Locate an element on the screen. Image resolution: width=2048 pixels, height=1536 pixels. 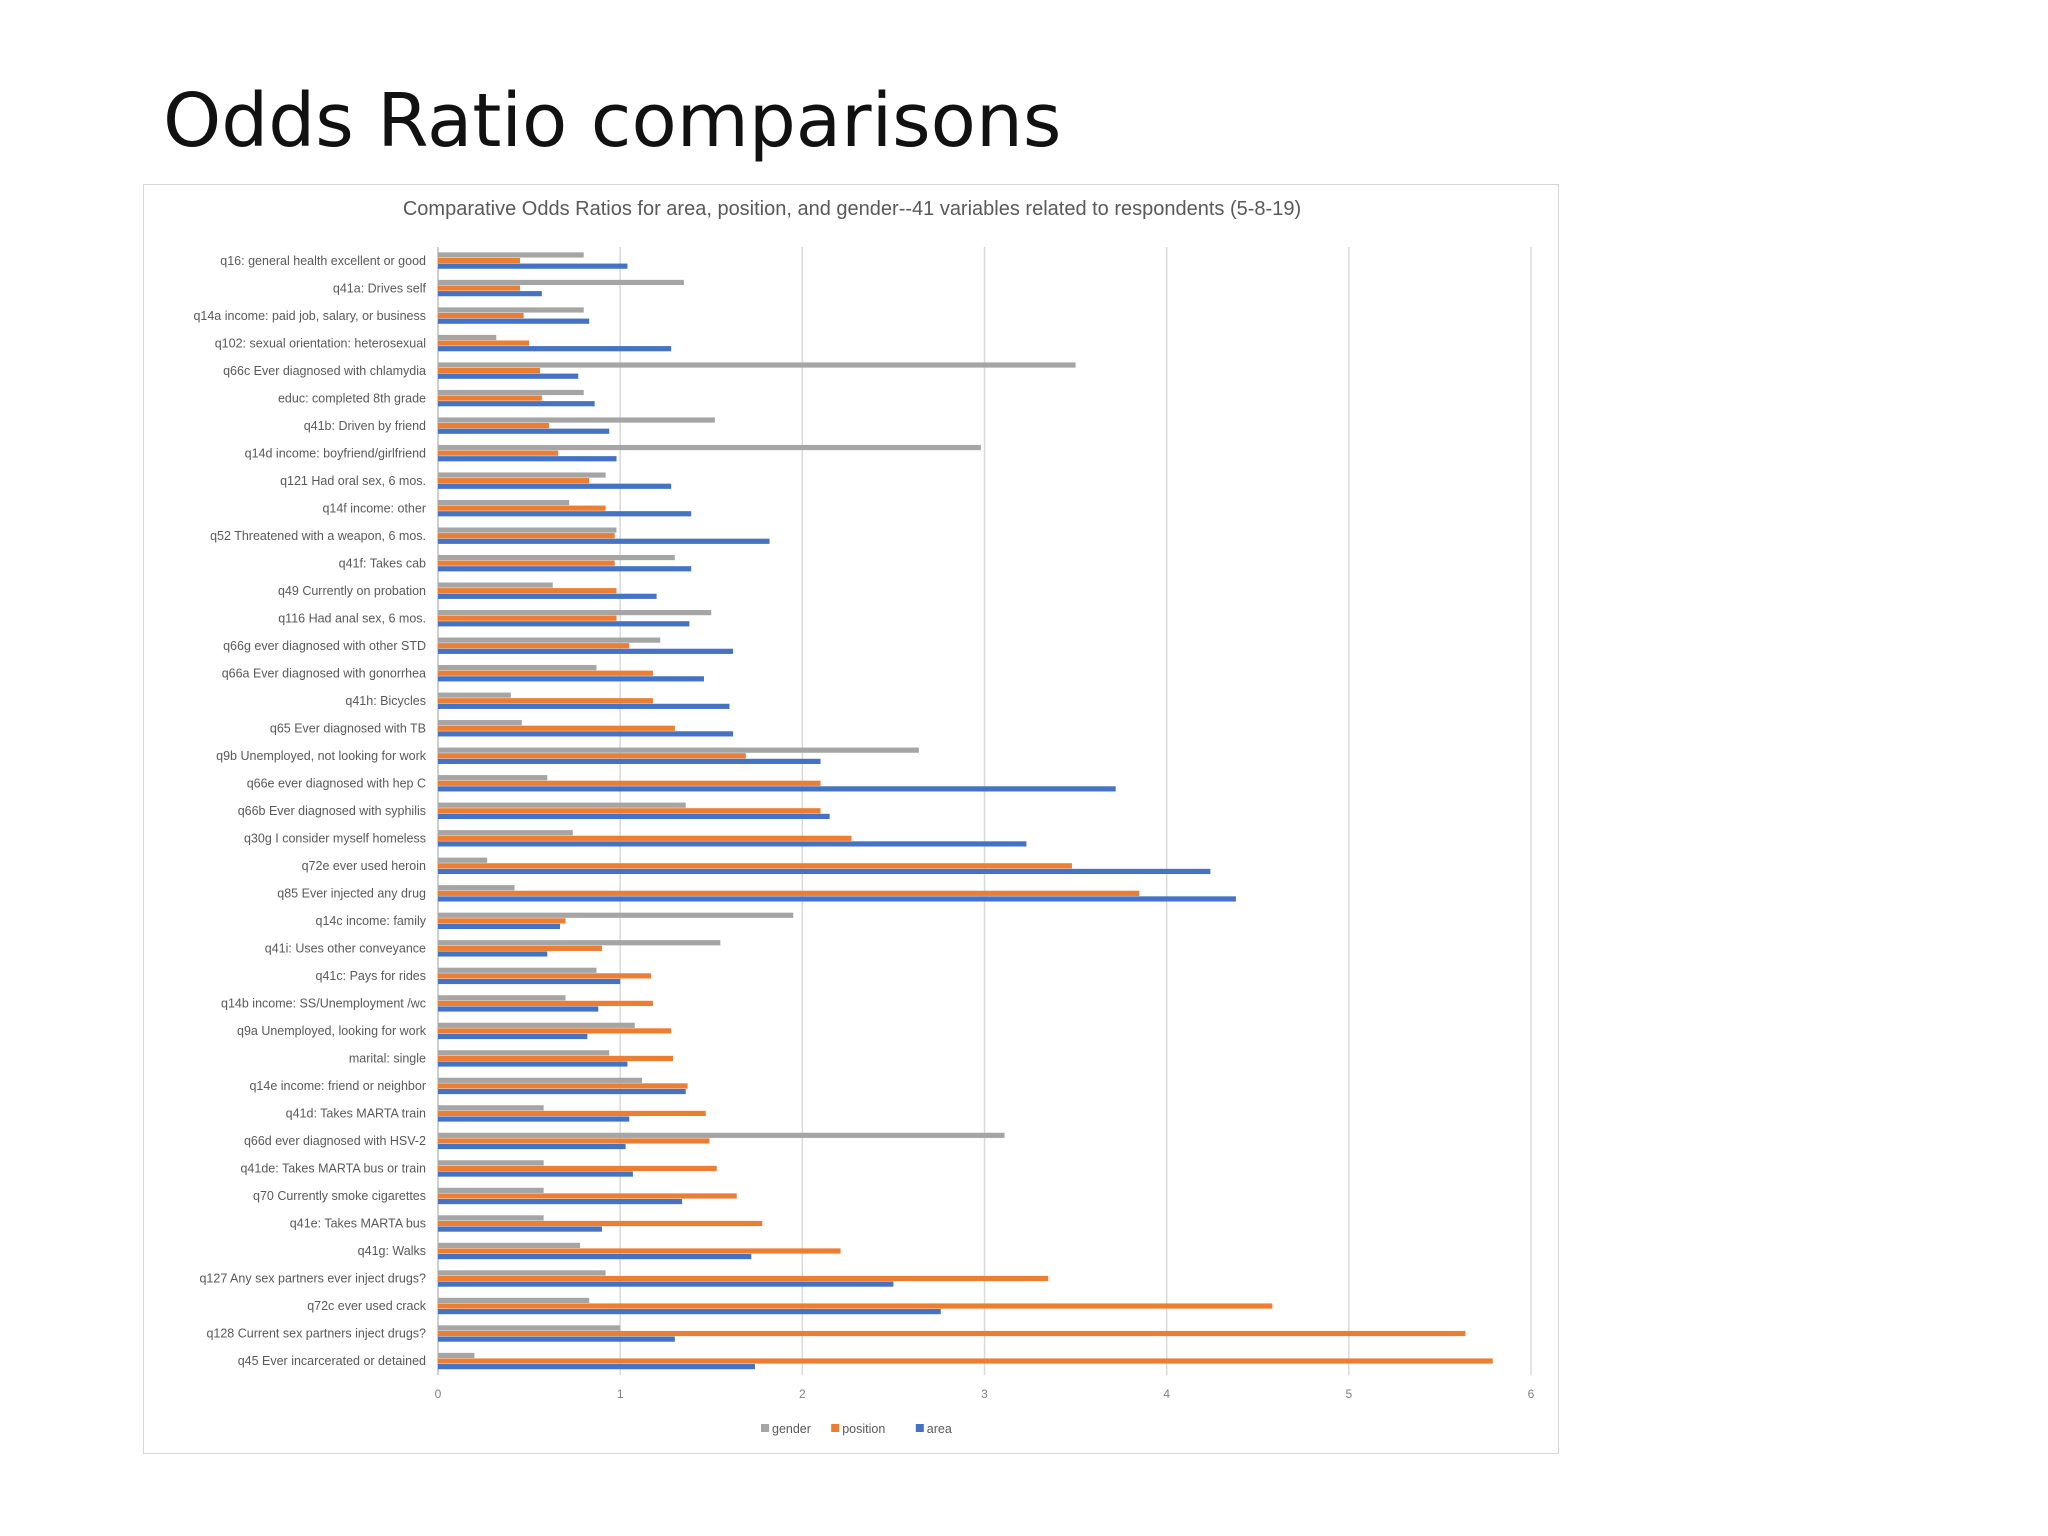
chart-legend: gender position area is located at coordinates (856, 1429).